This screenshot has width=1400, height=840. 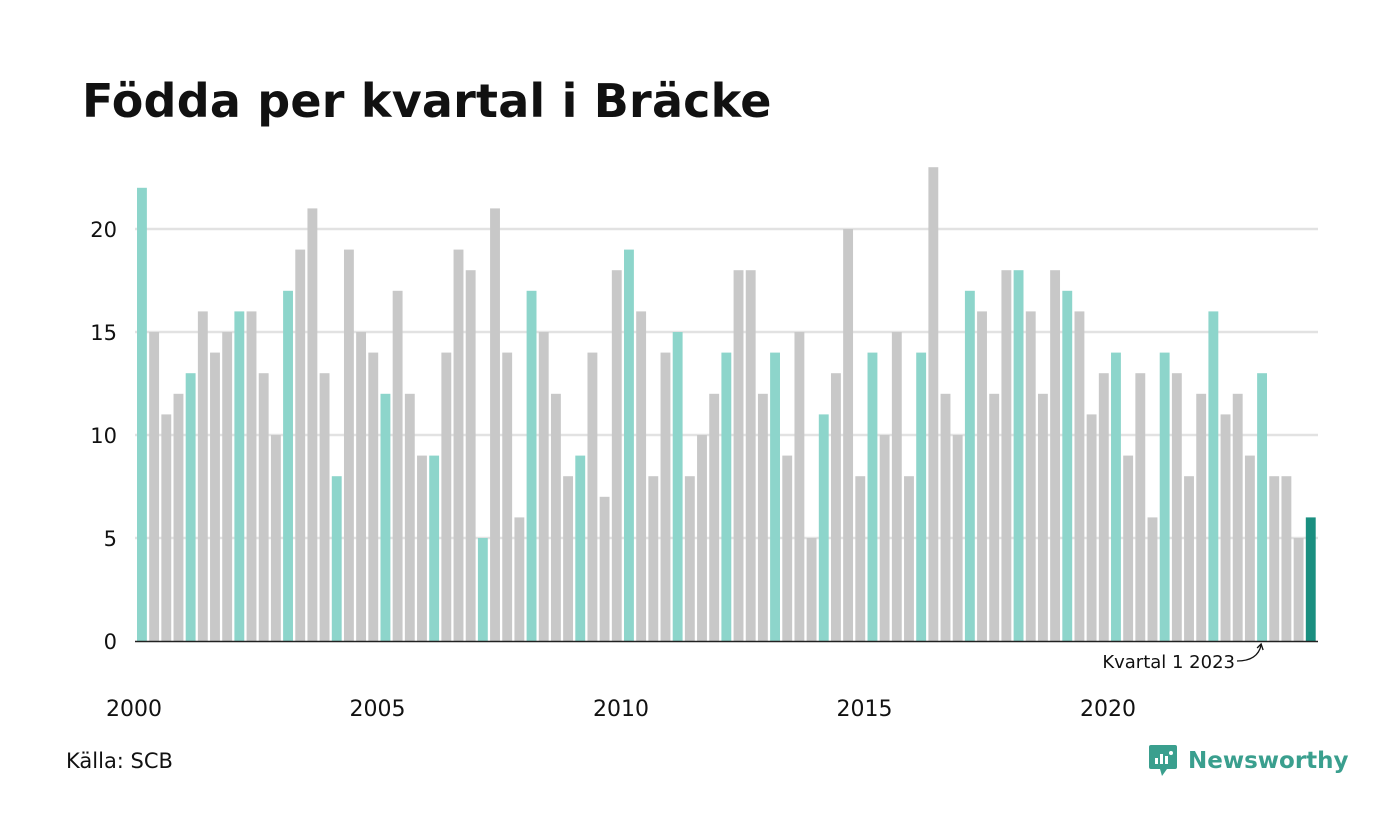 I want to click on y-axis-ticks: 0 5 10 15 20, so click(x=103, y=436).